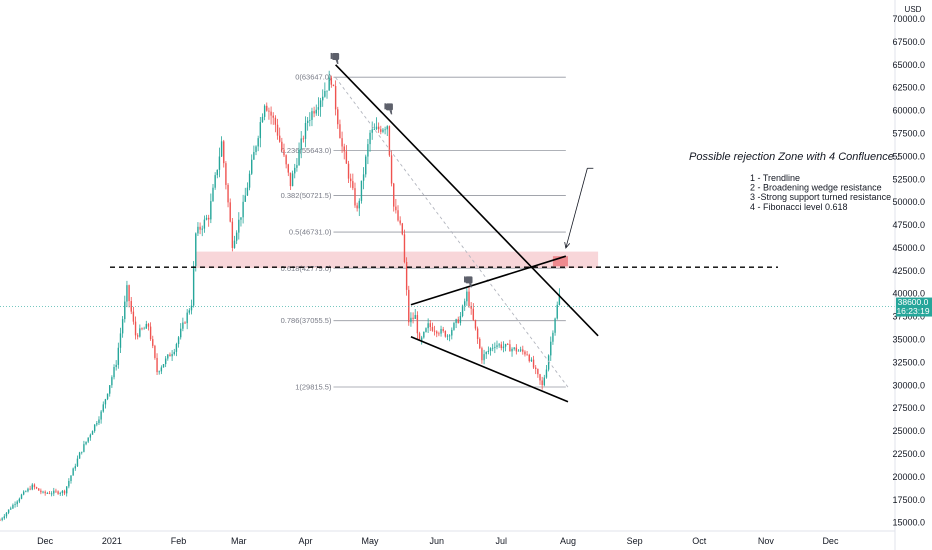 Image resolution: width=932 pixels, height=550 pixels. I want to click on arrow-head, so click(567, 245).